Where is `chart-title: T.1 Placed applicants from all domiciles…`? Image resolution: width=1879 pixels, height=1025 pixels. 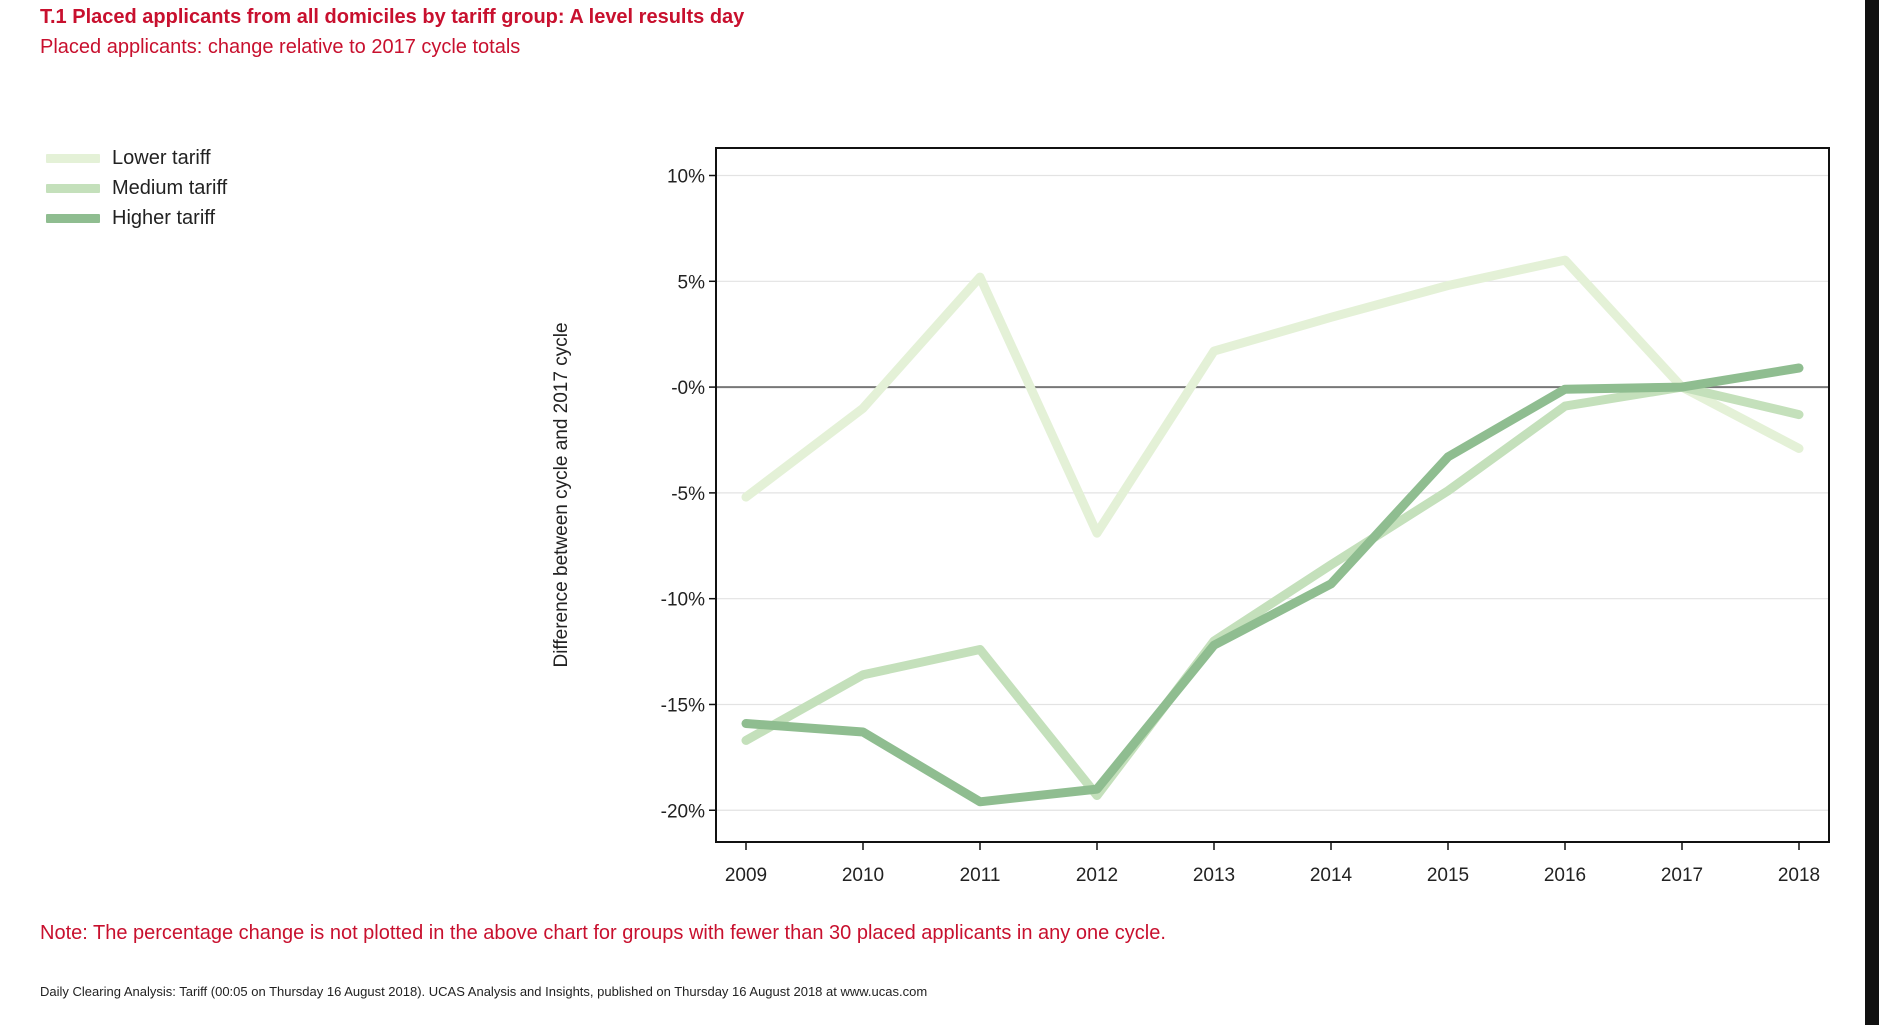 chart-title: T.1 Placed applicants from all domiciles… is located at coordinates (392, 17).